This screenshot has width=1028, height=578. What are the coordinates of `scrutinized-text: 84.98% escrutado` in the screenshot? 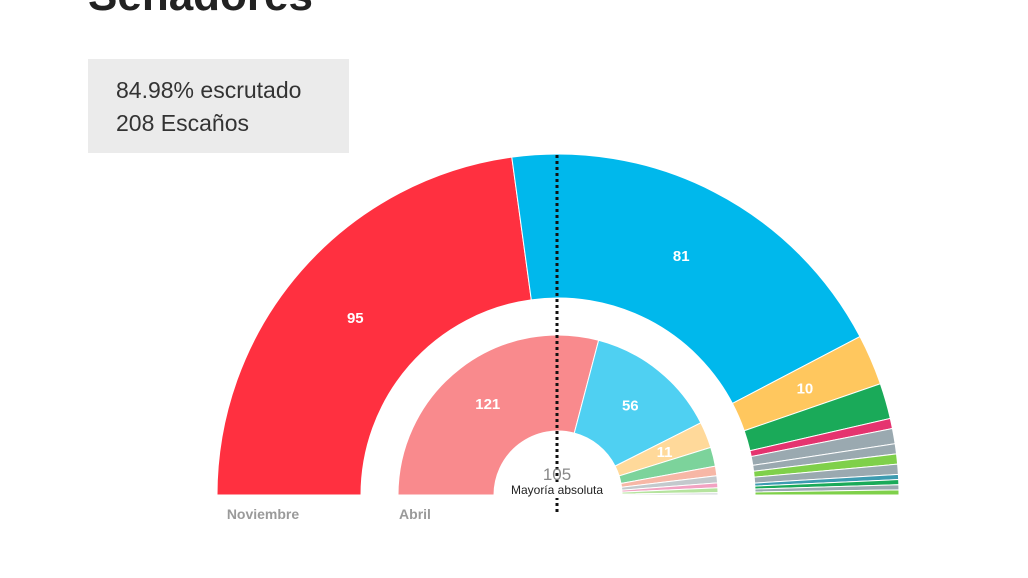 It's located at (209, 90).